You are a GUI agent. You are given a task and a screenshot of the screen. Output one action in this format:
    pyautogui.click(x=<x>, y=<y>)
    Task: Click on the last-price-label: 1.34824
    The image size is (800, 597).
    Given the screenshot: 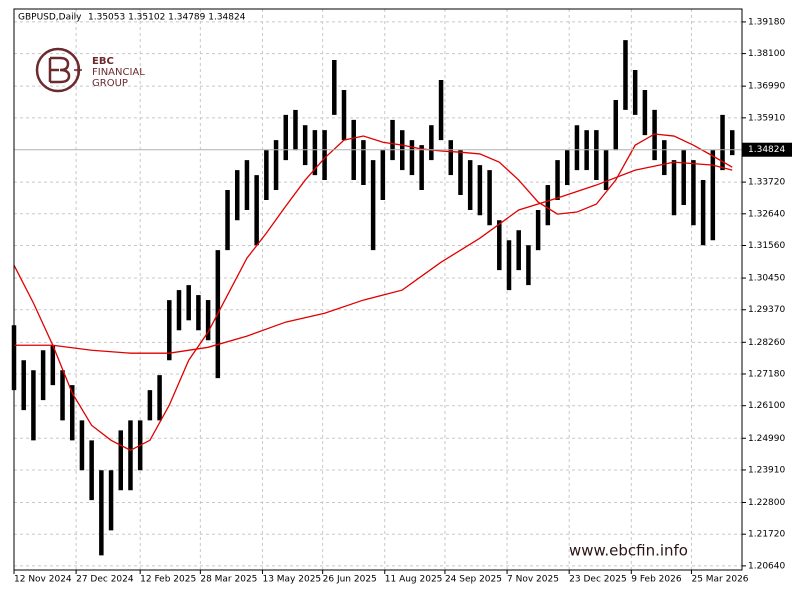 What is the action you would take?
    pyautogui.click(x=766, y=150)
    